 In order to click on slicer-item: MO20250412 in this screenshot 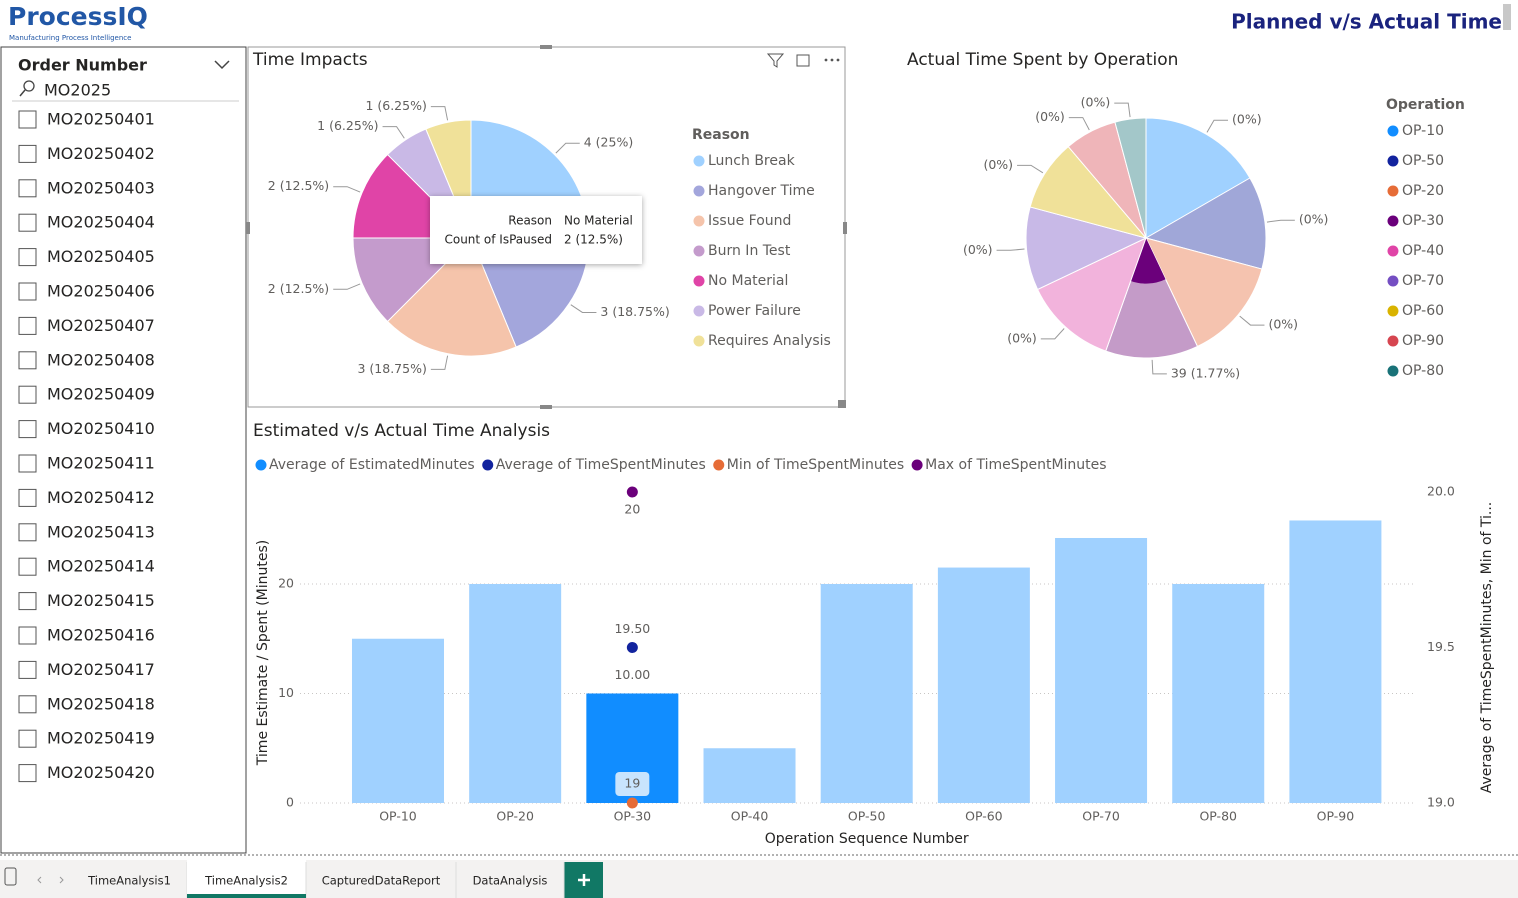, I will do `click(101, 497)`.